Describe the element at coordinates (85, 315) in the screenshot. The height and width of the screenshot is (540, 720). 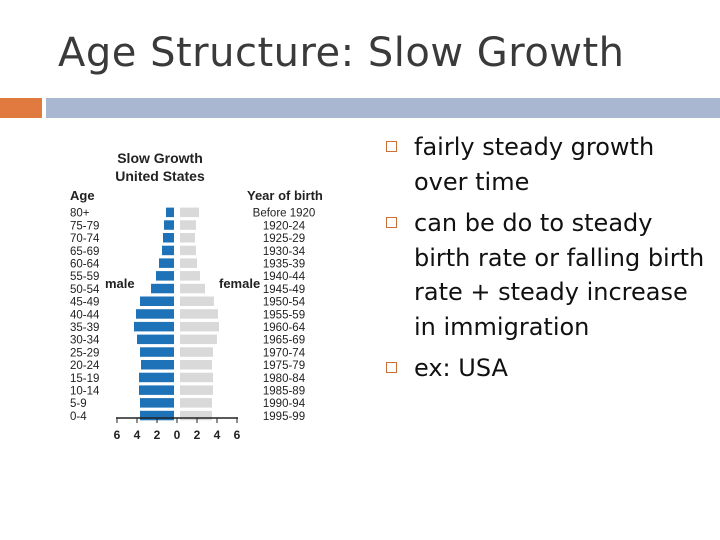
I see `age-group-label: 40-44` at that location.